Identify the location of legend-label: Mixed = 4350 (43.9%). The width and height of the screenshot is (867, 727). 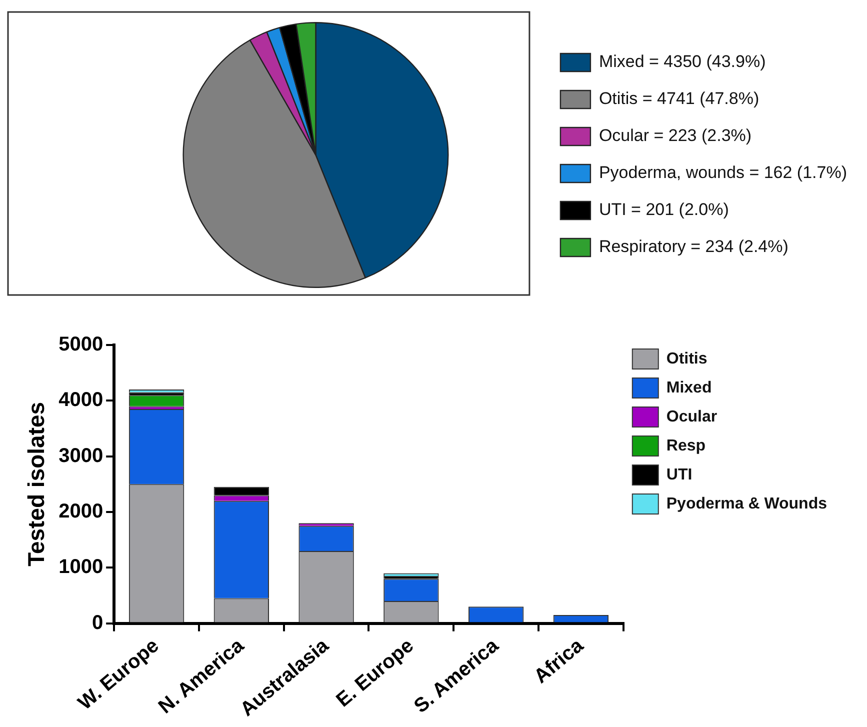
(682, 62).